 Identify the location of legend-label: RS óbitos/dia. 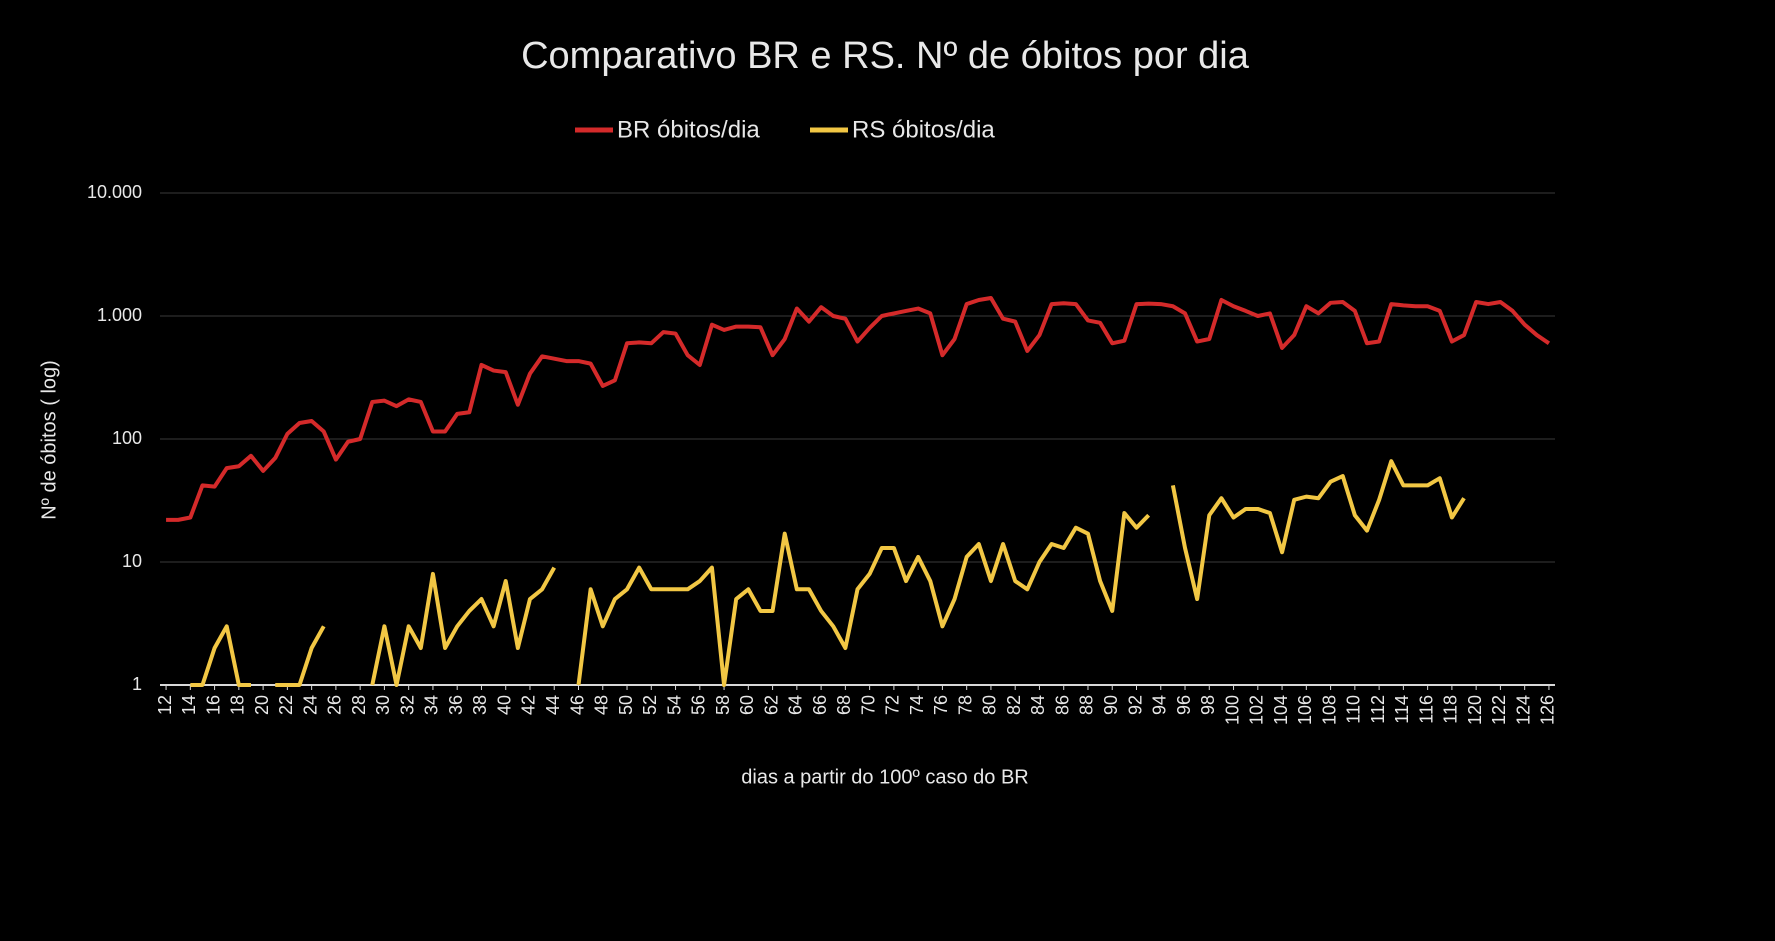
(923, 129).